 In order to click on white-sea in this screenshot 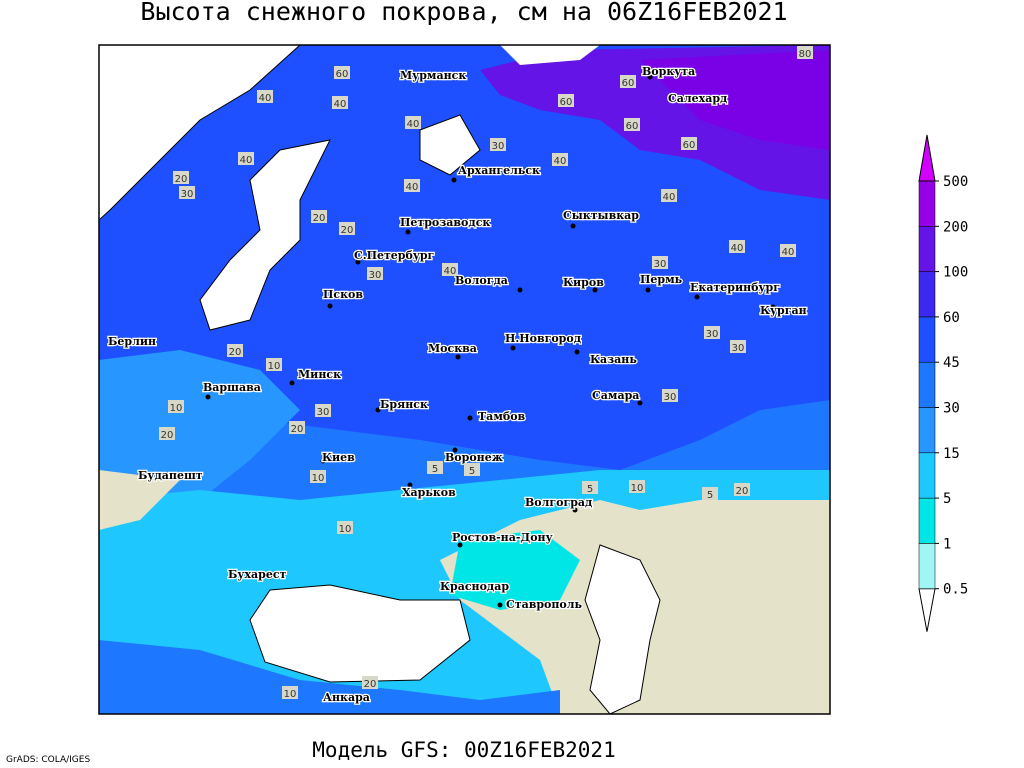, I will do `click(450, 145)`.